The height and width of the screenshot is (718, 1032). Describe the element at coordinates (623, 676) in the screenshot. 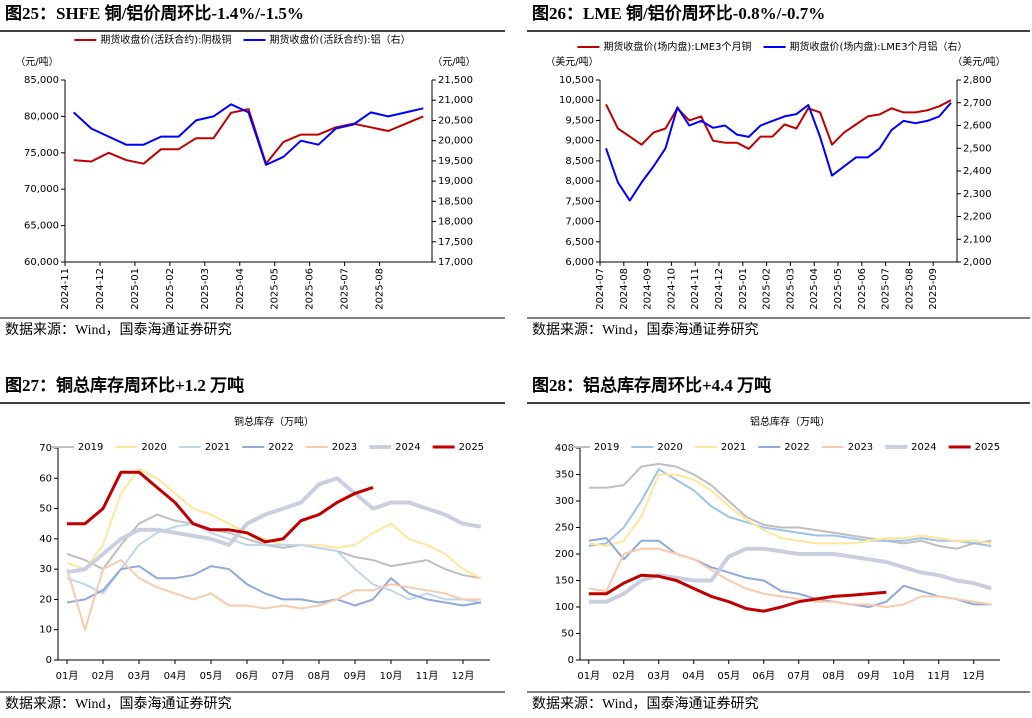

I see `x-tick-label: 02月` at that location.